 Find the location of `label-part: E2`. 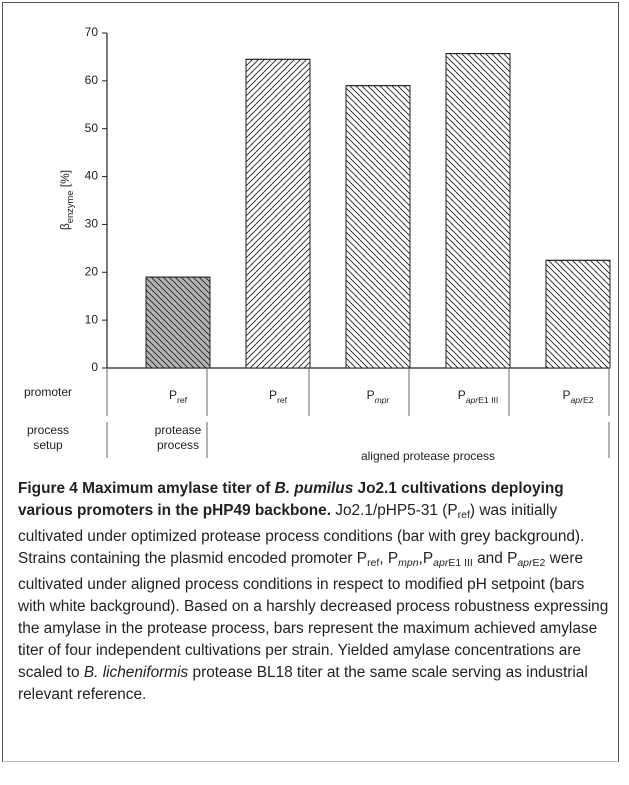

label-part: E2 is located at coordinates (588, 400).